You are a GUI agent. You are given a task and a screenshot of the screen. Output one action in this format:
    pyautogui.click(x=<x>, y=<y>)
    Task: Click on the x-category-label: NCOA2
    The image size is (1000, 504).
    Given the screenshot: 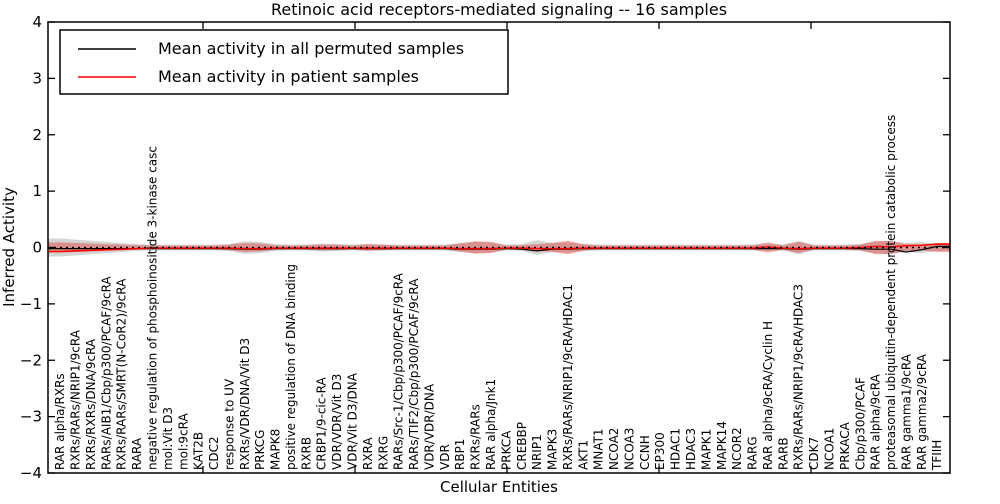 What is the action you would take?
    pyautogui.click(x=614, y=449)
    